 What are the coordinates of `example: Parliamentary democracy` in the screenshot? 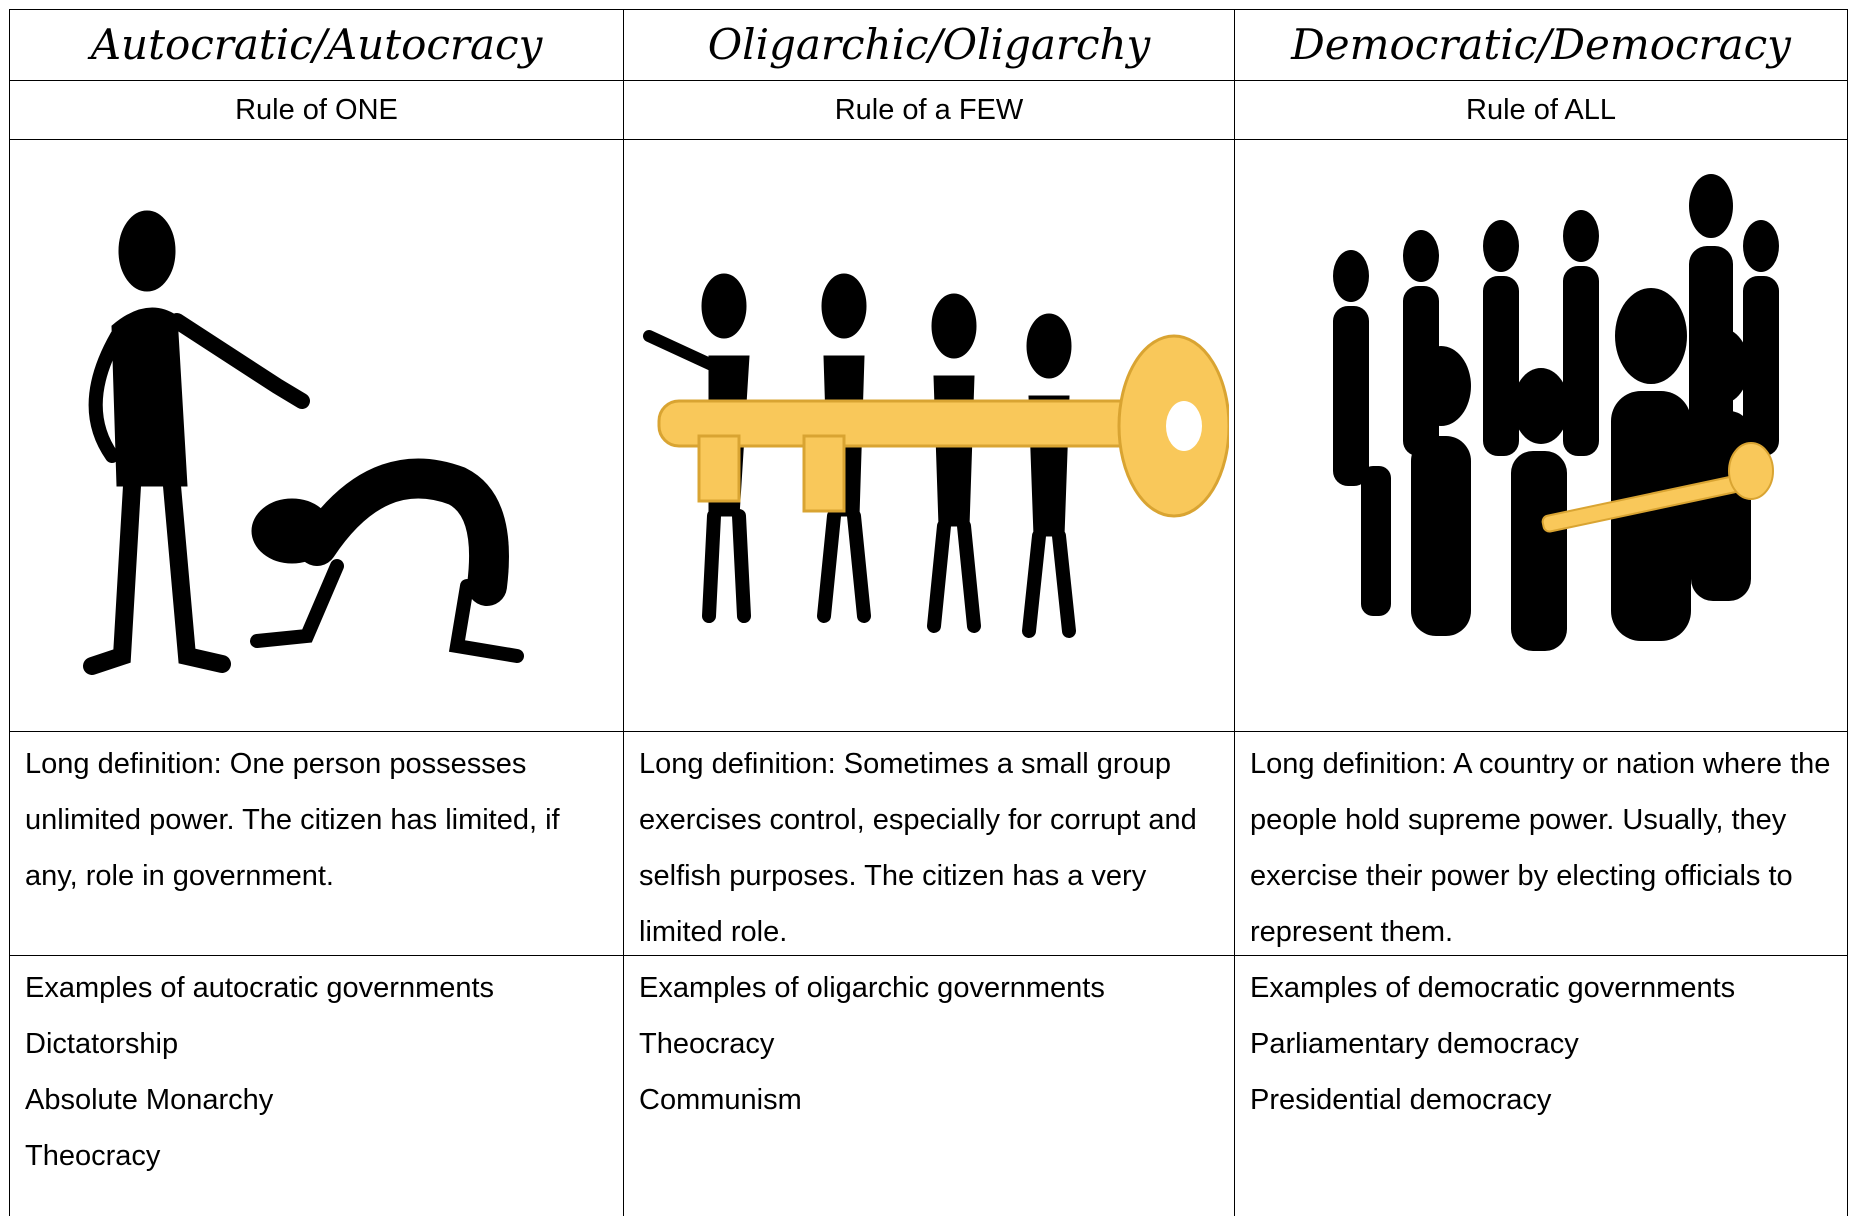 It's located at (1414, 1044).